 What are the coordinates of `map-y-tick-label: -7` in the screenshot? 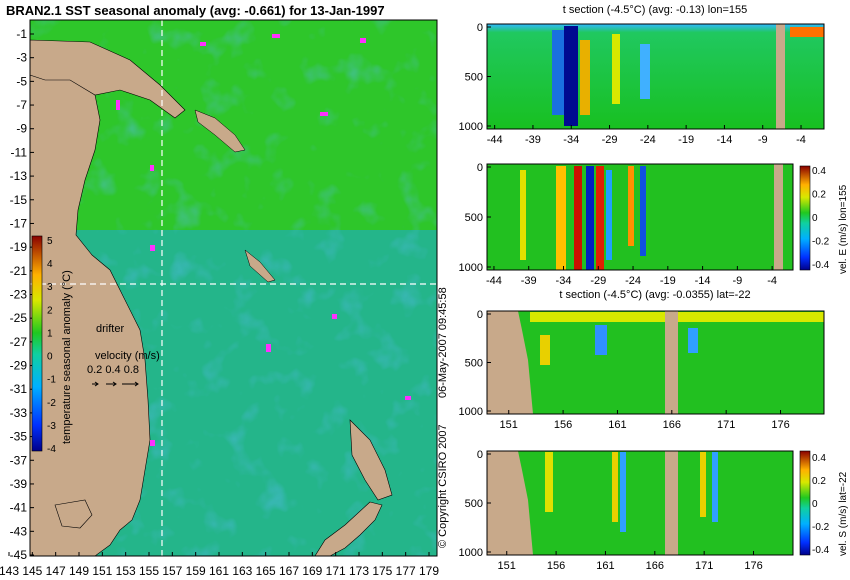 It's located at (21, 105).